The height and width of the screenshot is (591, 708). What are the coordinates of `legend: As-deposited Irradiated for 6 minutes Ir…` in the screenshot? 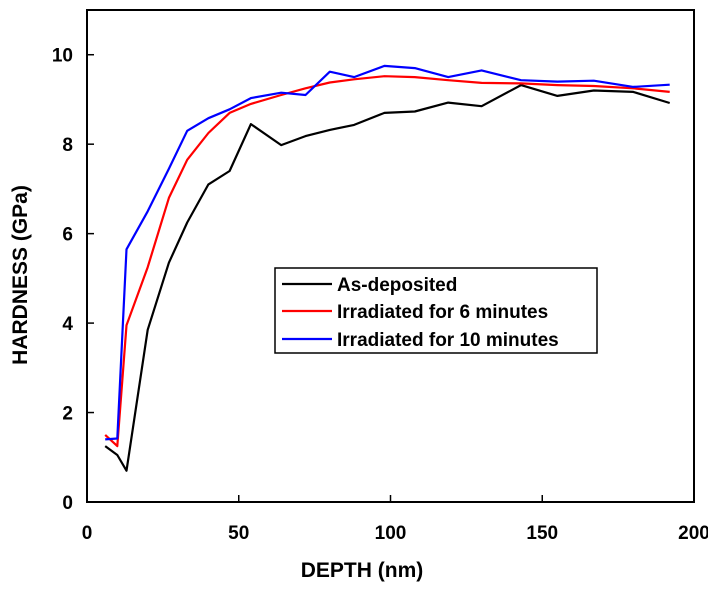 It's located at (436, 310).